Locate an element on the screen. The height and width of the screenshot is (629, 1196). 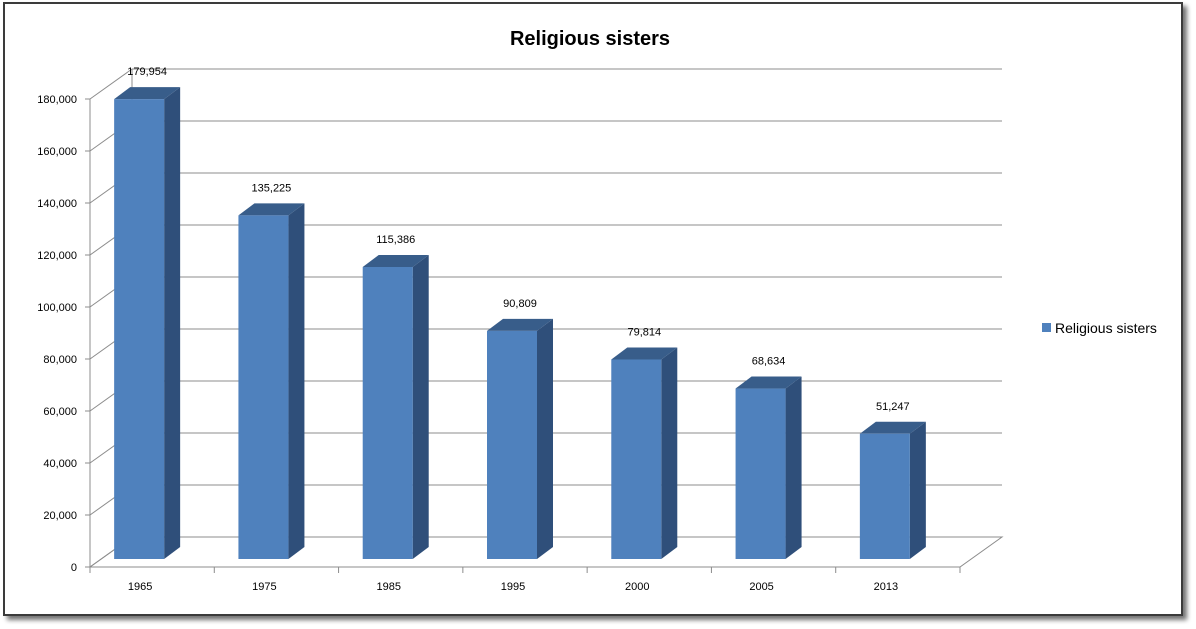
y-tick-label: 80,000 is located at coordinates (60, 360).